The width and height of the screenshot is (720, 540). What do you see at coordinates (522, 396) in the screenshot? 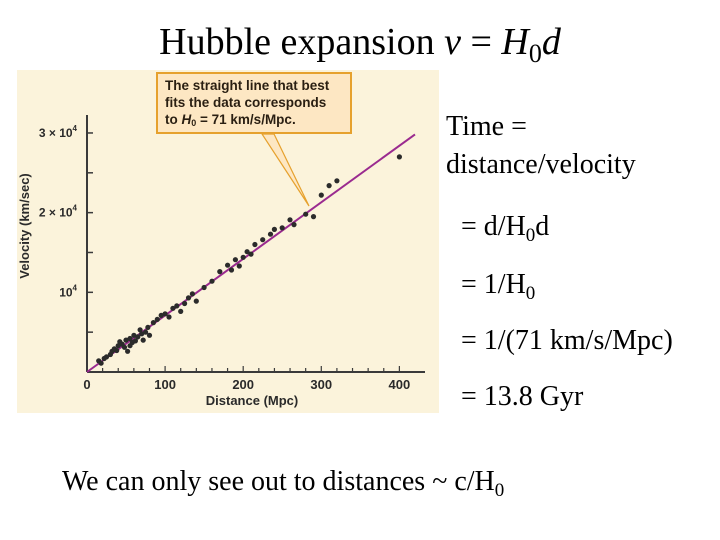
I see `equation-result: = 13.8 Gyr` at bounding box center [522, 396].